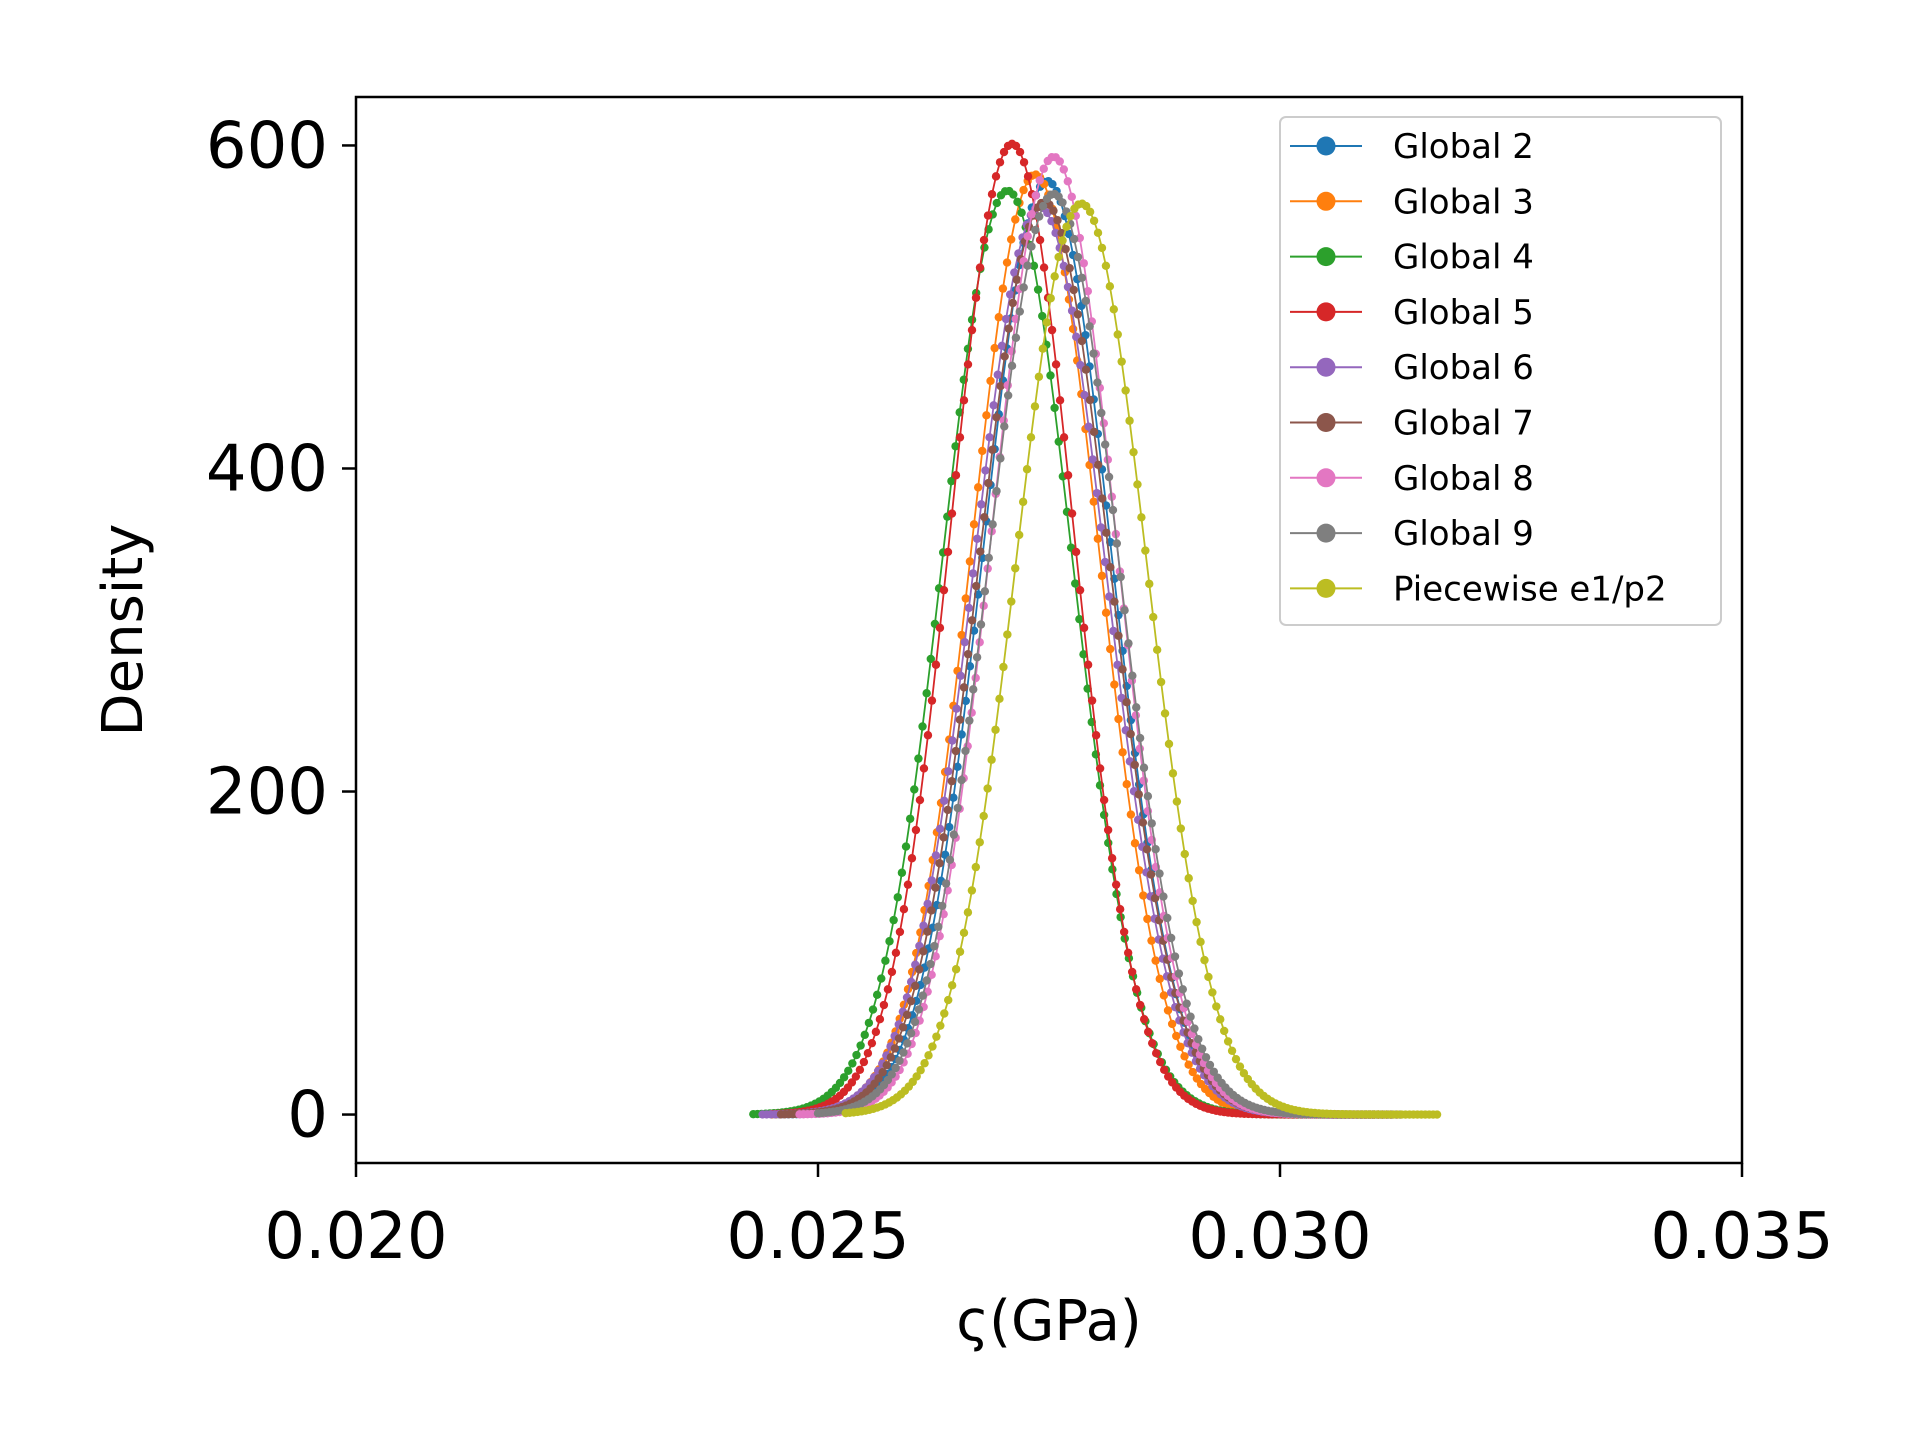 The height and width of the screenshot is (1440, 1920). What do you see at coordinates (1412, 368) in the screenshot?
I see `legend-entry: Global 6` at bounding box center [1412, 368].